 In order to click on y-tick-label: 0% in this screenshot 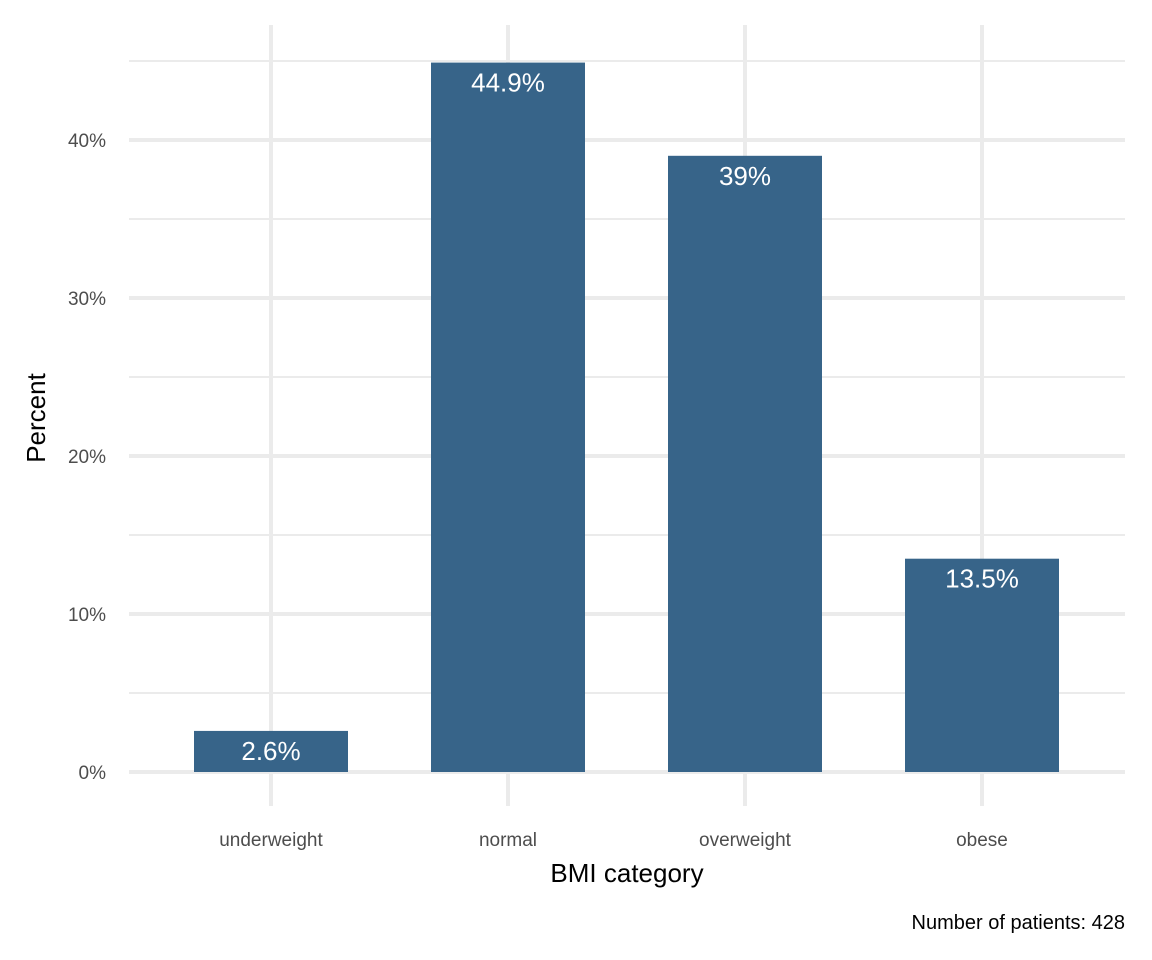, I will do `click(93, 773)`.